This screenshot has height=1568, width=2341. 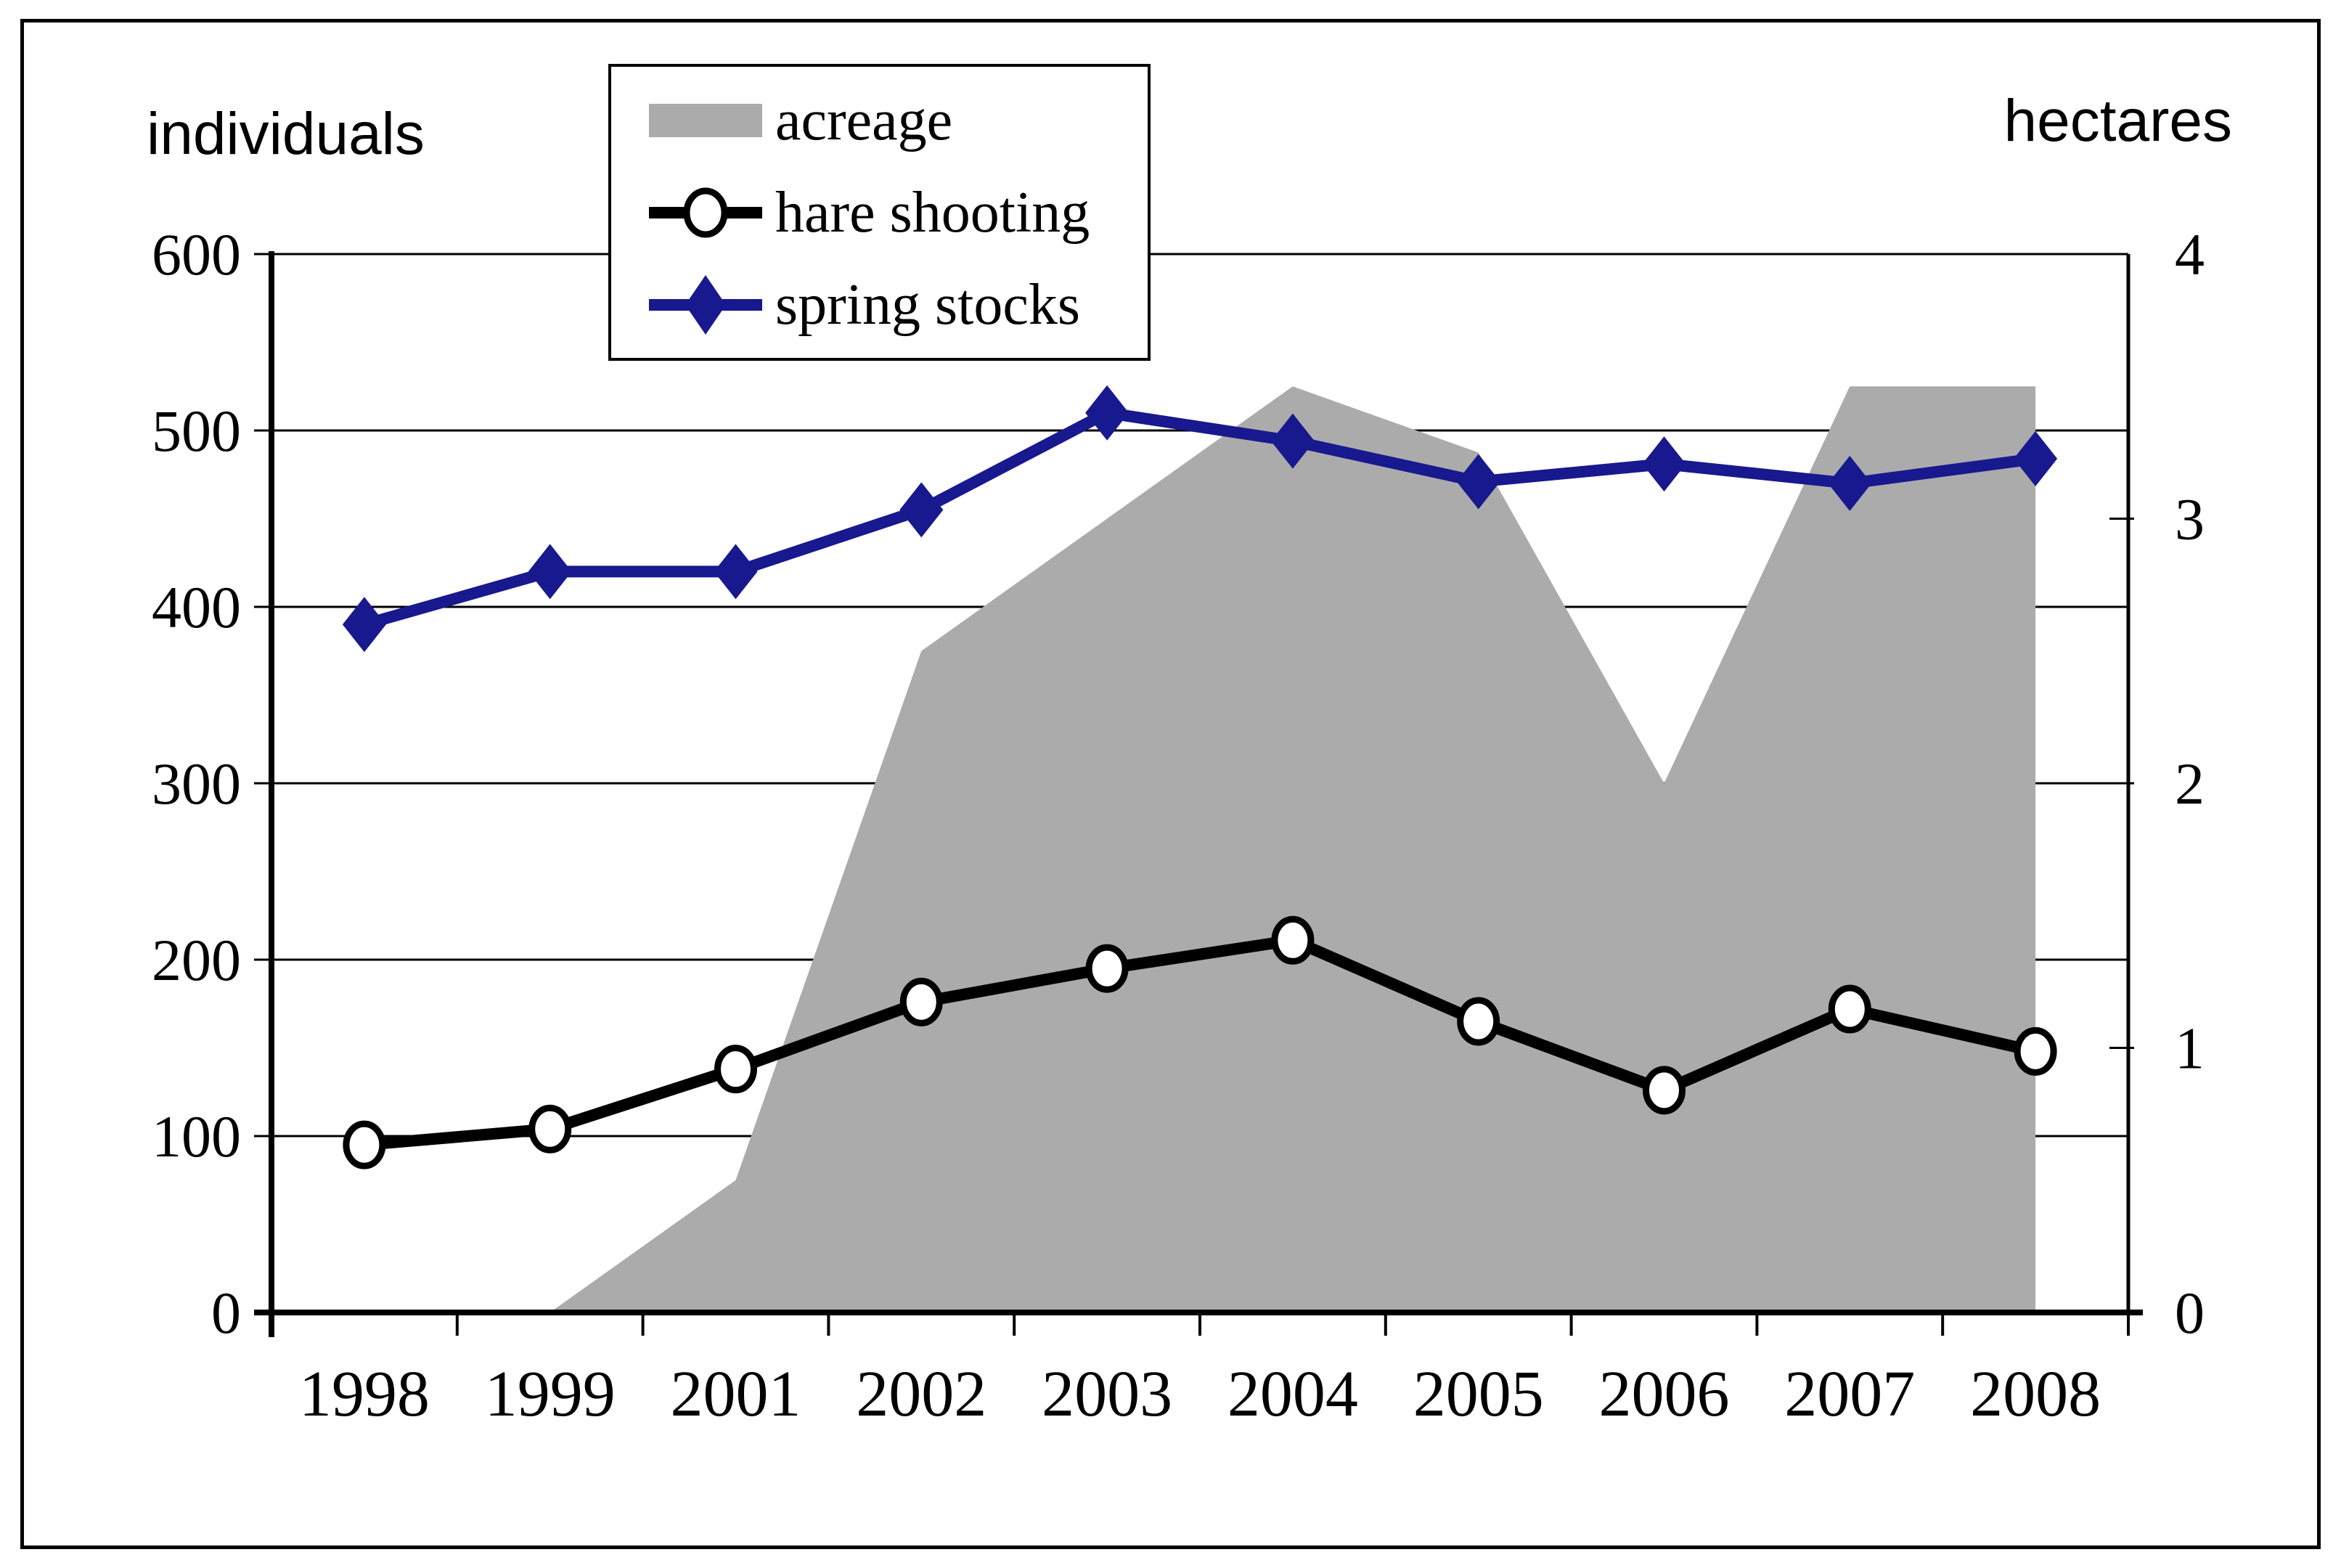 I want to click on spring-stocks-point-2008, so click(x=2036, y=458).